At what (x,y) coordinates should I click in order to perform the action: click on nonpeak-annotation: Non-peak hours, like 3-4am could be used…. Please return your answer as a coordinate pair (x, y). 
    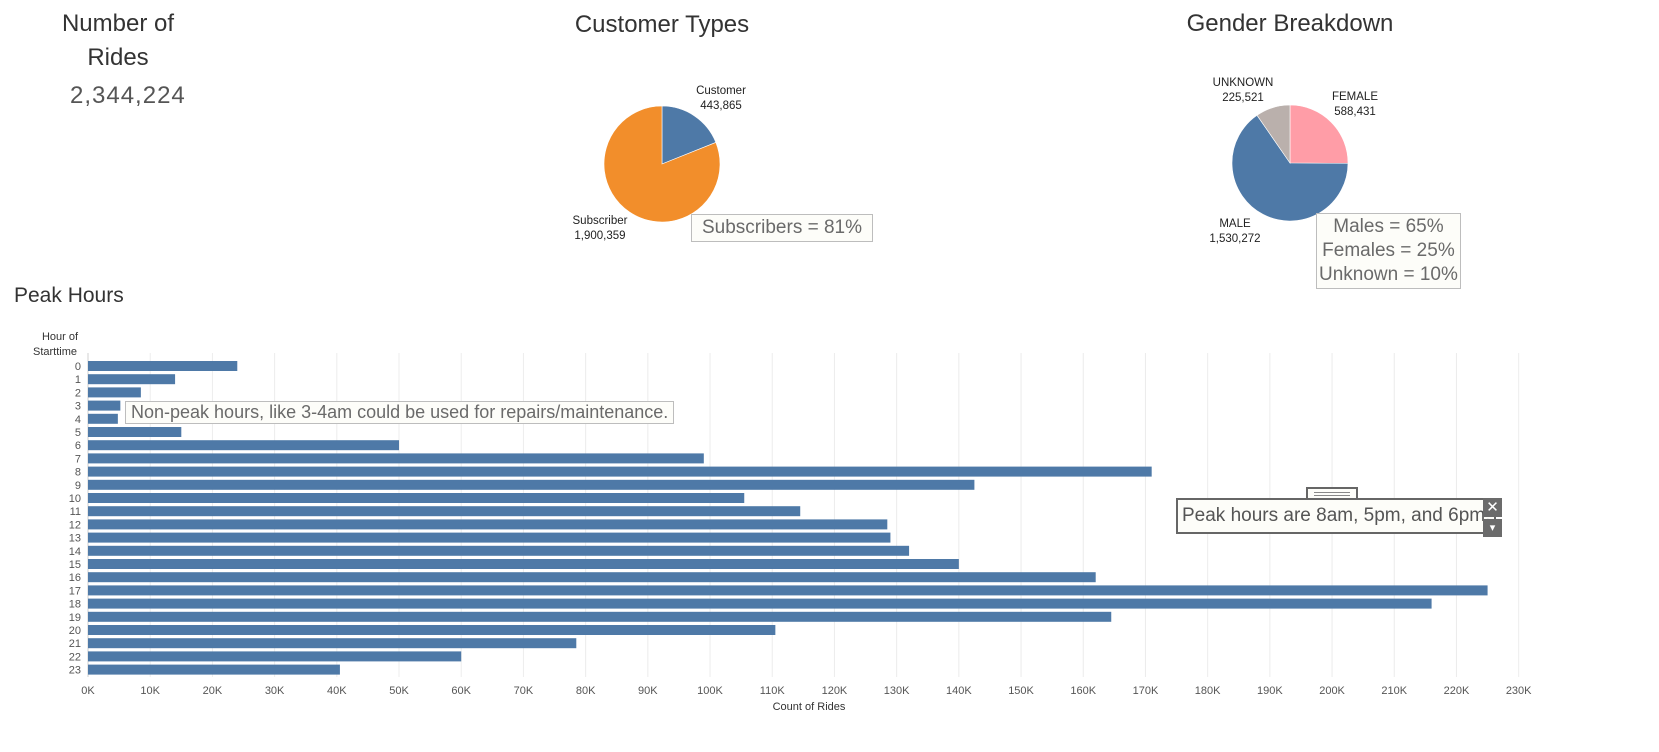
    Looking at the image, I should click on (400, 412).